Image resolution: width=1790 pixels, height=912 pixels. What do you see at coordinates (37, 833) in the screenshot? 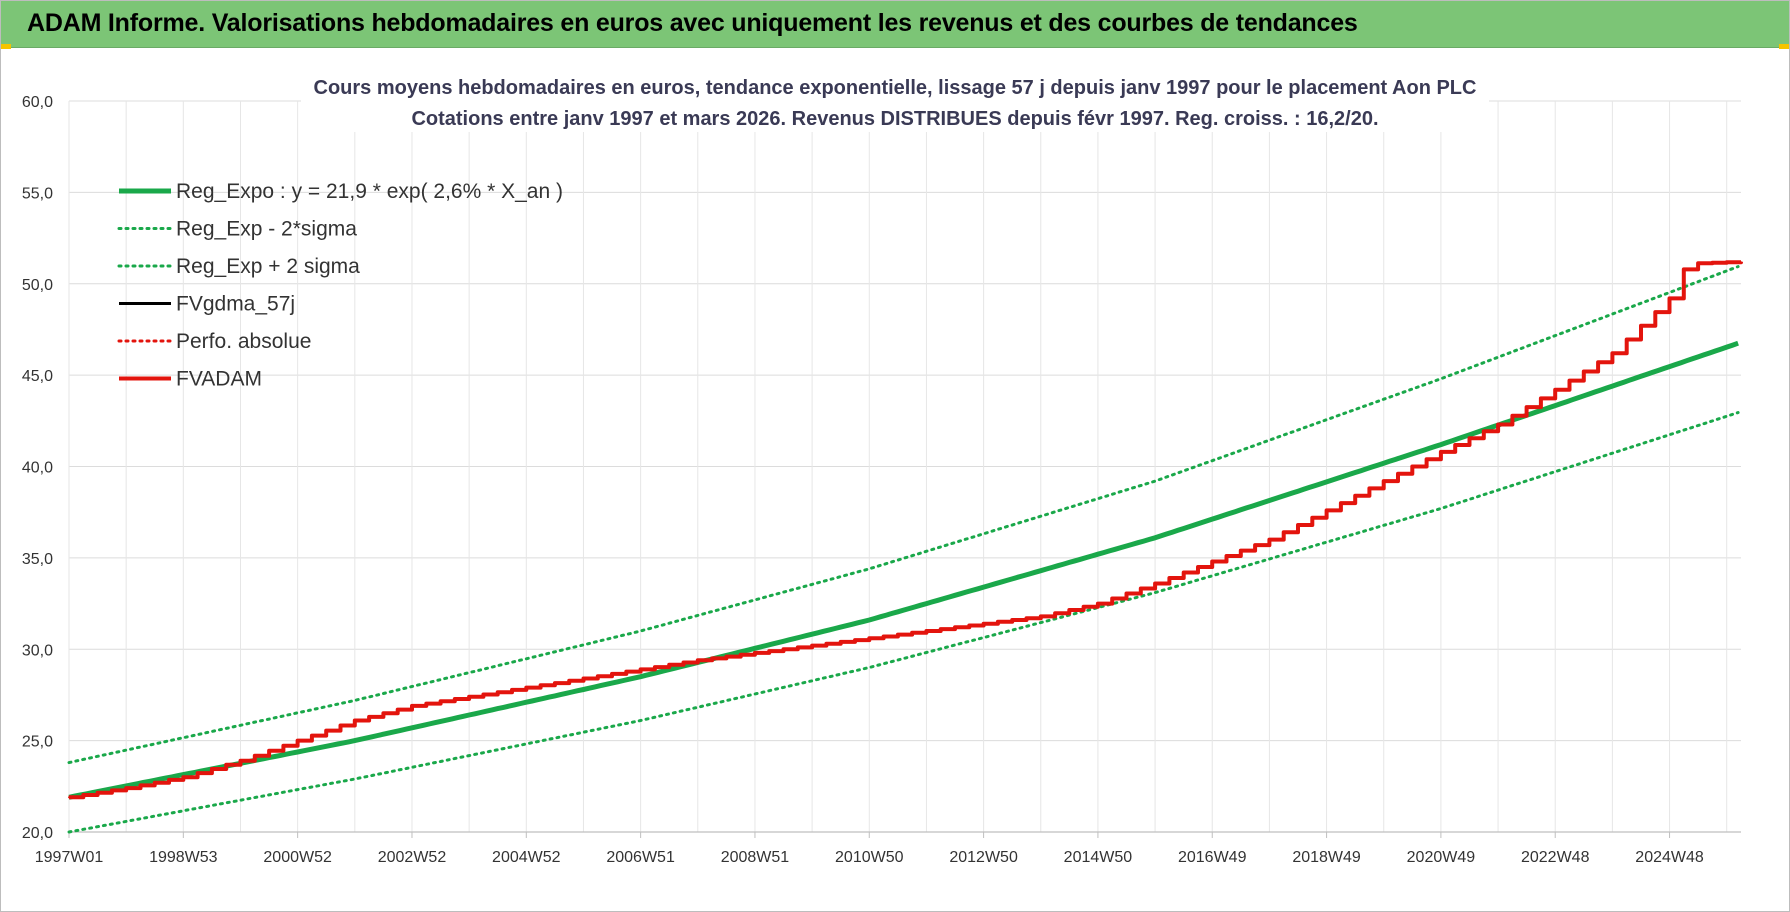
I see `y-tick-label: 20,0` at bounding box center [37, 833].